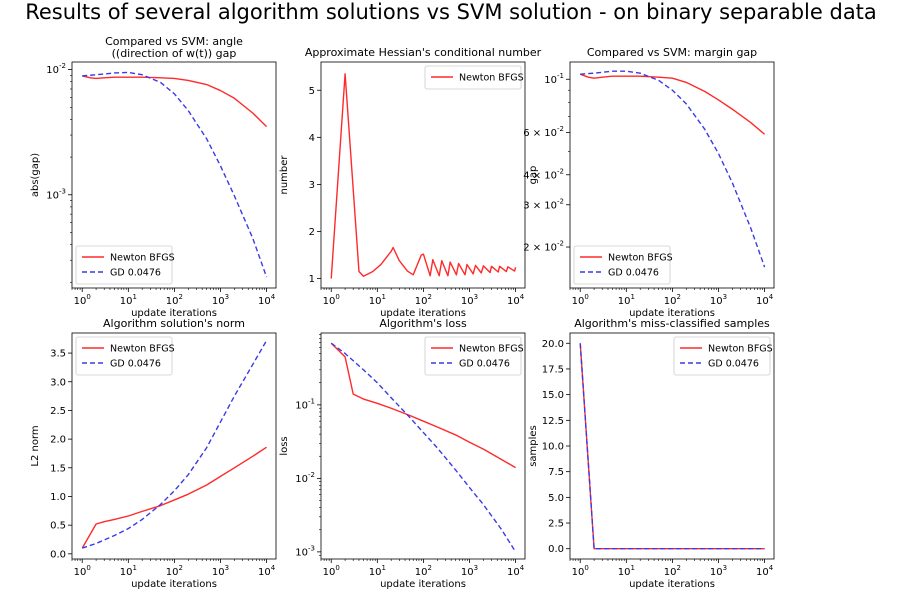 The image size is (900, 600). What do you see at coordinates (553, 395) in the screenshot?
I see `y-tick-label: 15.0` at bounding box center [553, 395].